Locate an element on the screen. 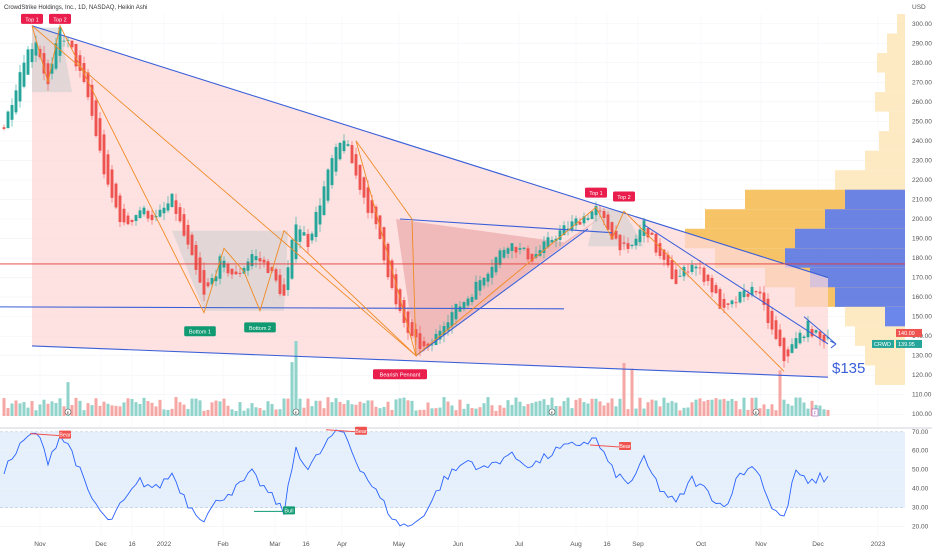  rsi-tick-label: 20.00 is located at coordinates (920, 527).